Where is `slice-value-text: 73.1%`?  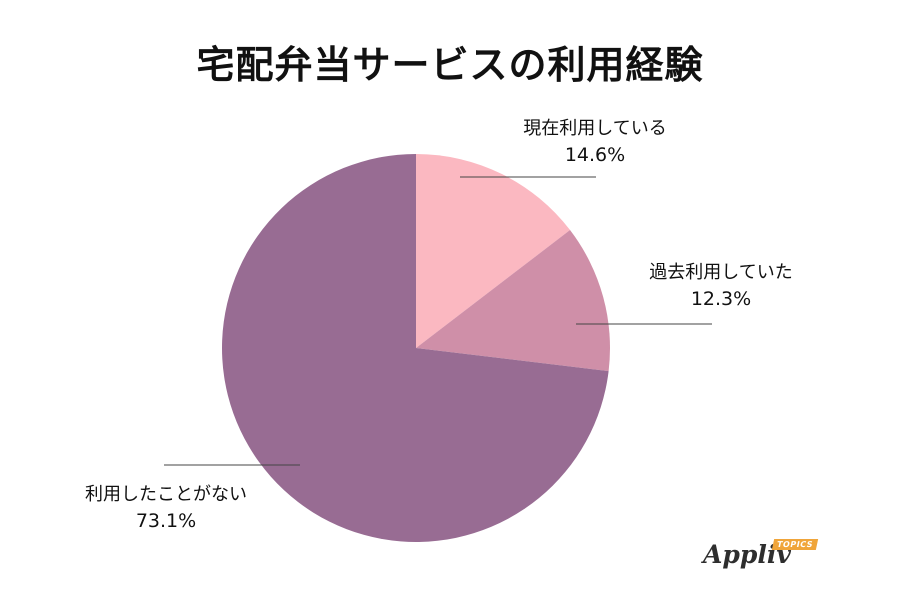 slice-value-text: 73.1% is located at coordinates (166, 521).